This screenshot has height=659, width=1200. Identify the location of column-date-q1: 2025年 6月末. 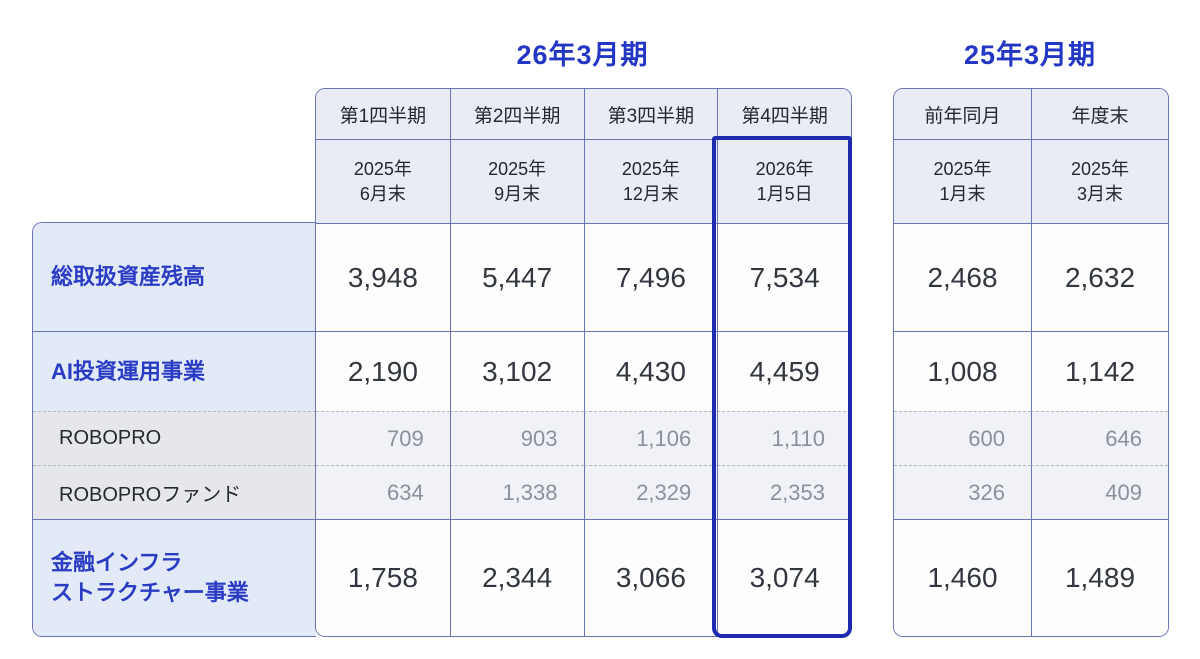
(383, 181).